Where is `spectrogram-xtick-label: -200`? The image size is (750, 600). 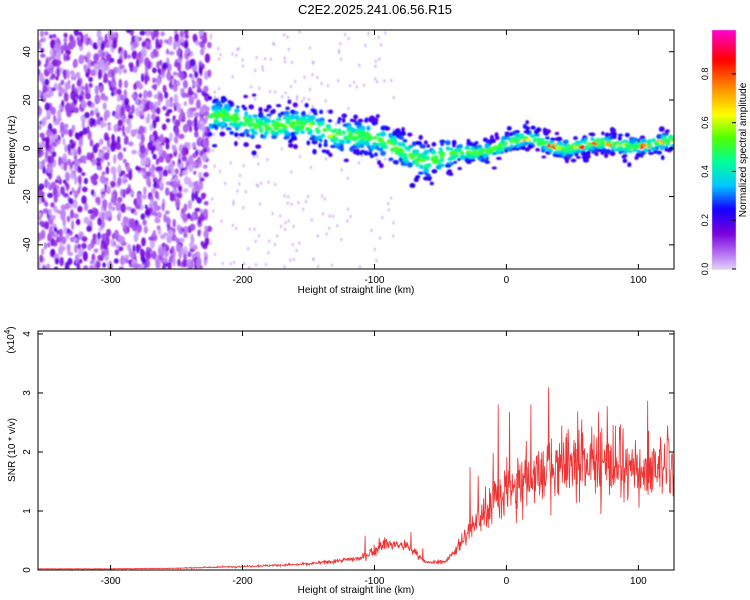 spectrogram-xtick-label: -200 is located at coordinates (243, 280).